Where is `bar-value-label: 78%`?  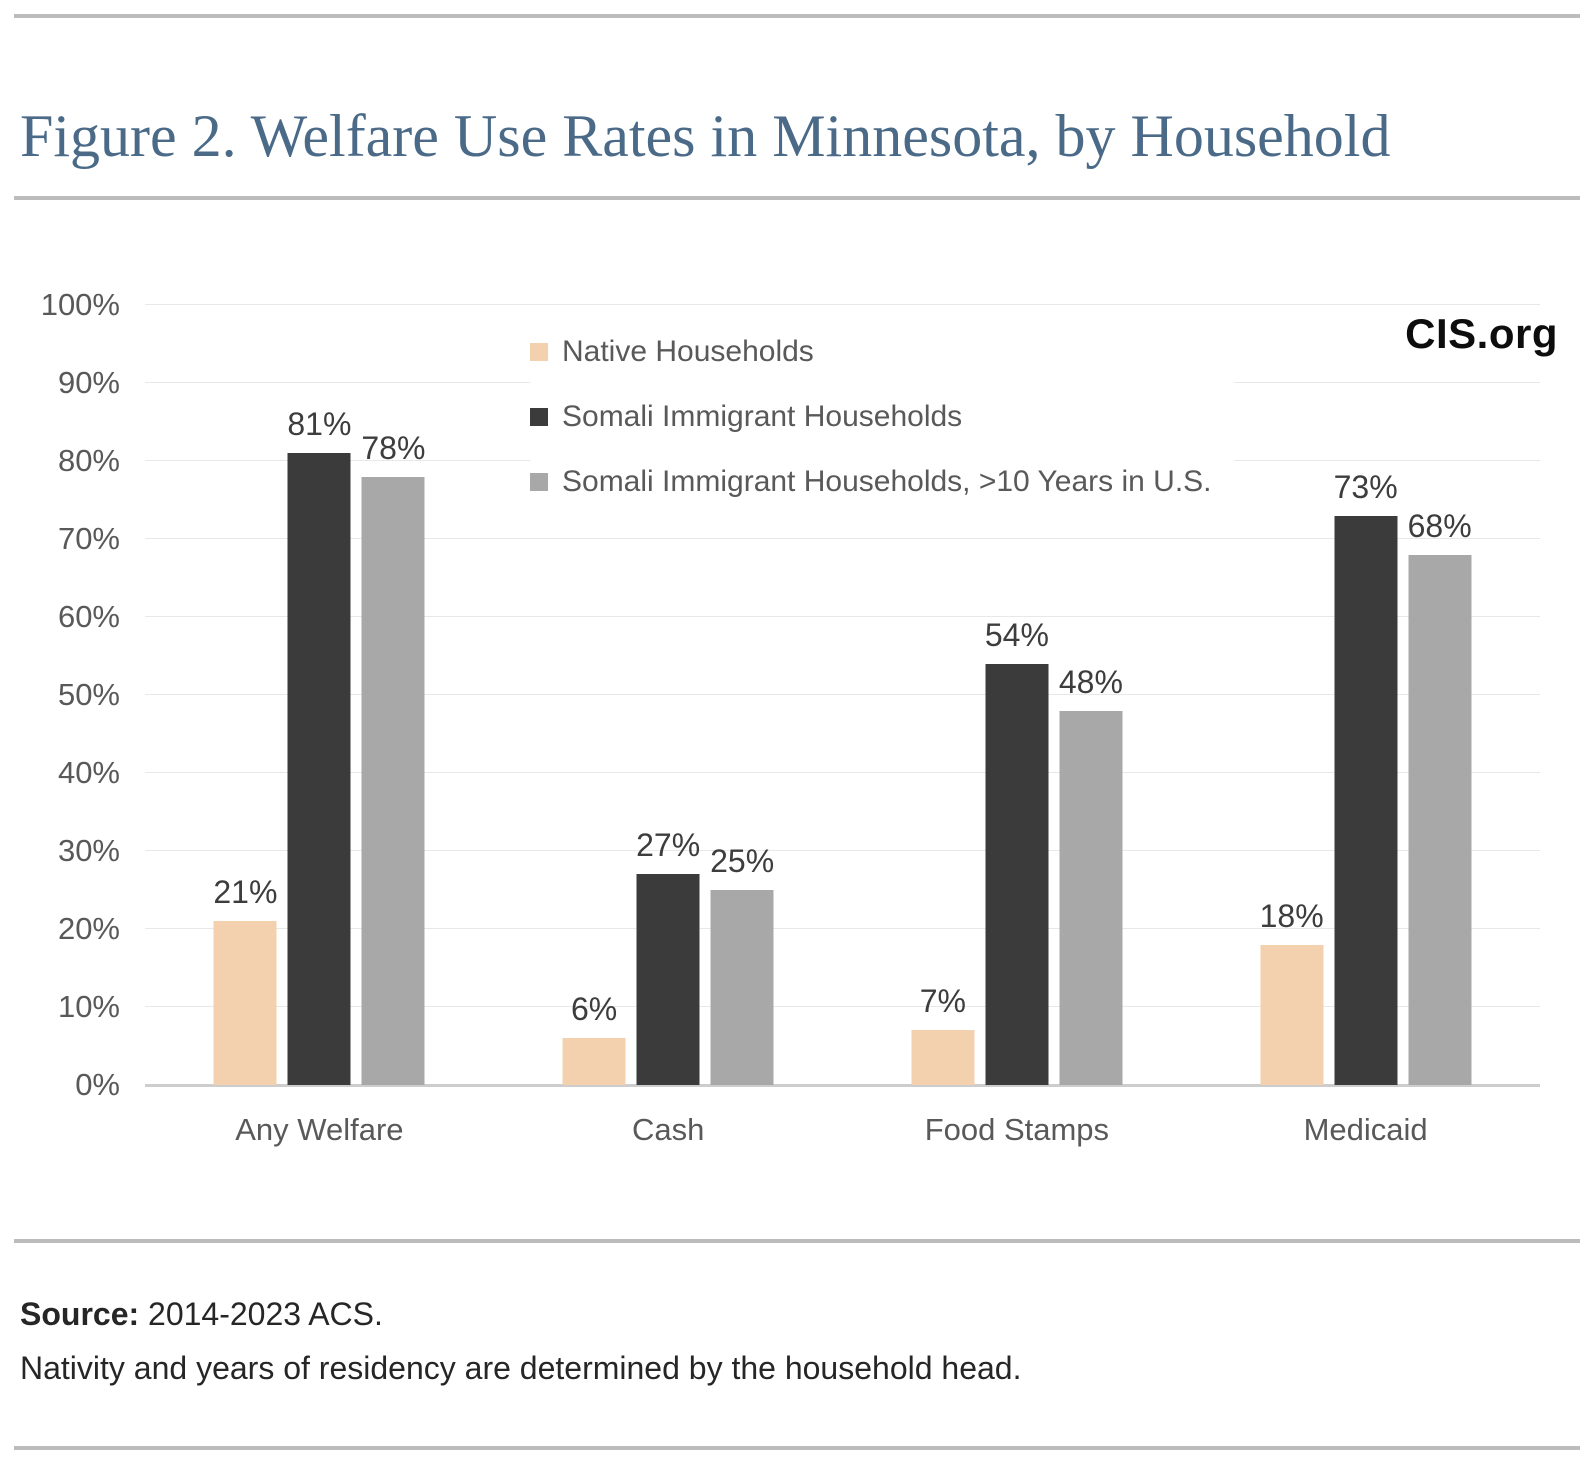
bar-value-label: 78% is located at coordinates (393, 447).